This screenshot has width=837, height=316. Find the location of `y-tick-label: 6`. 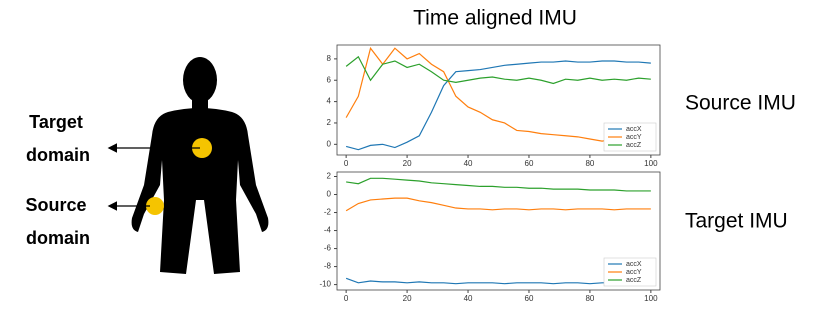

y-tick-label: 6 is located at coordinates (329, 79).